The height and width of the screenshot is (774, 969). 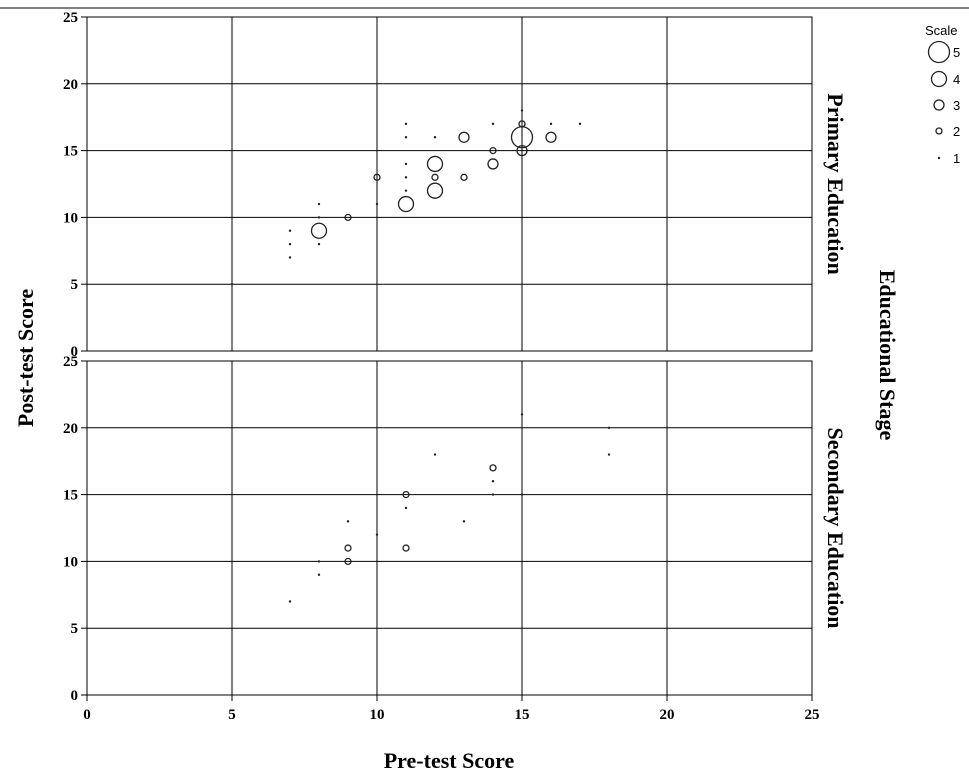 I want to click on x-tick-label: 15, so click(x=522, y=715).